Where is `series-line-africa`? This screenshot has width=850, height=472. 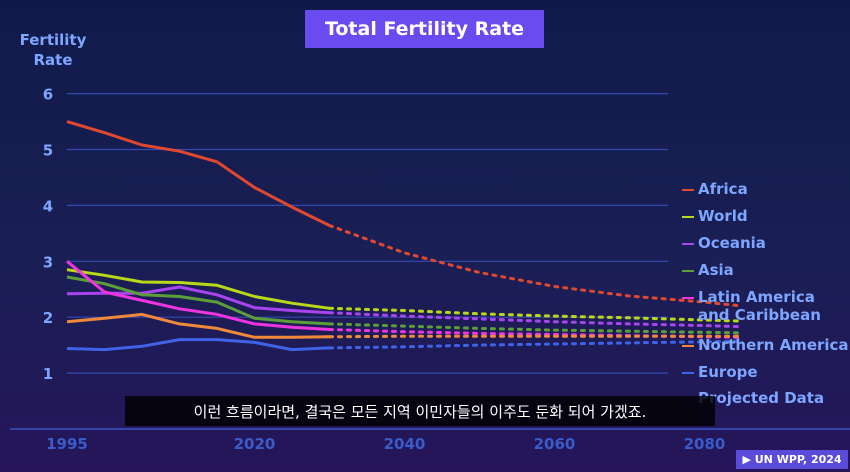
series-line-africa is located at coordinates (198, 173).